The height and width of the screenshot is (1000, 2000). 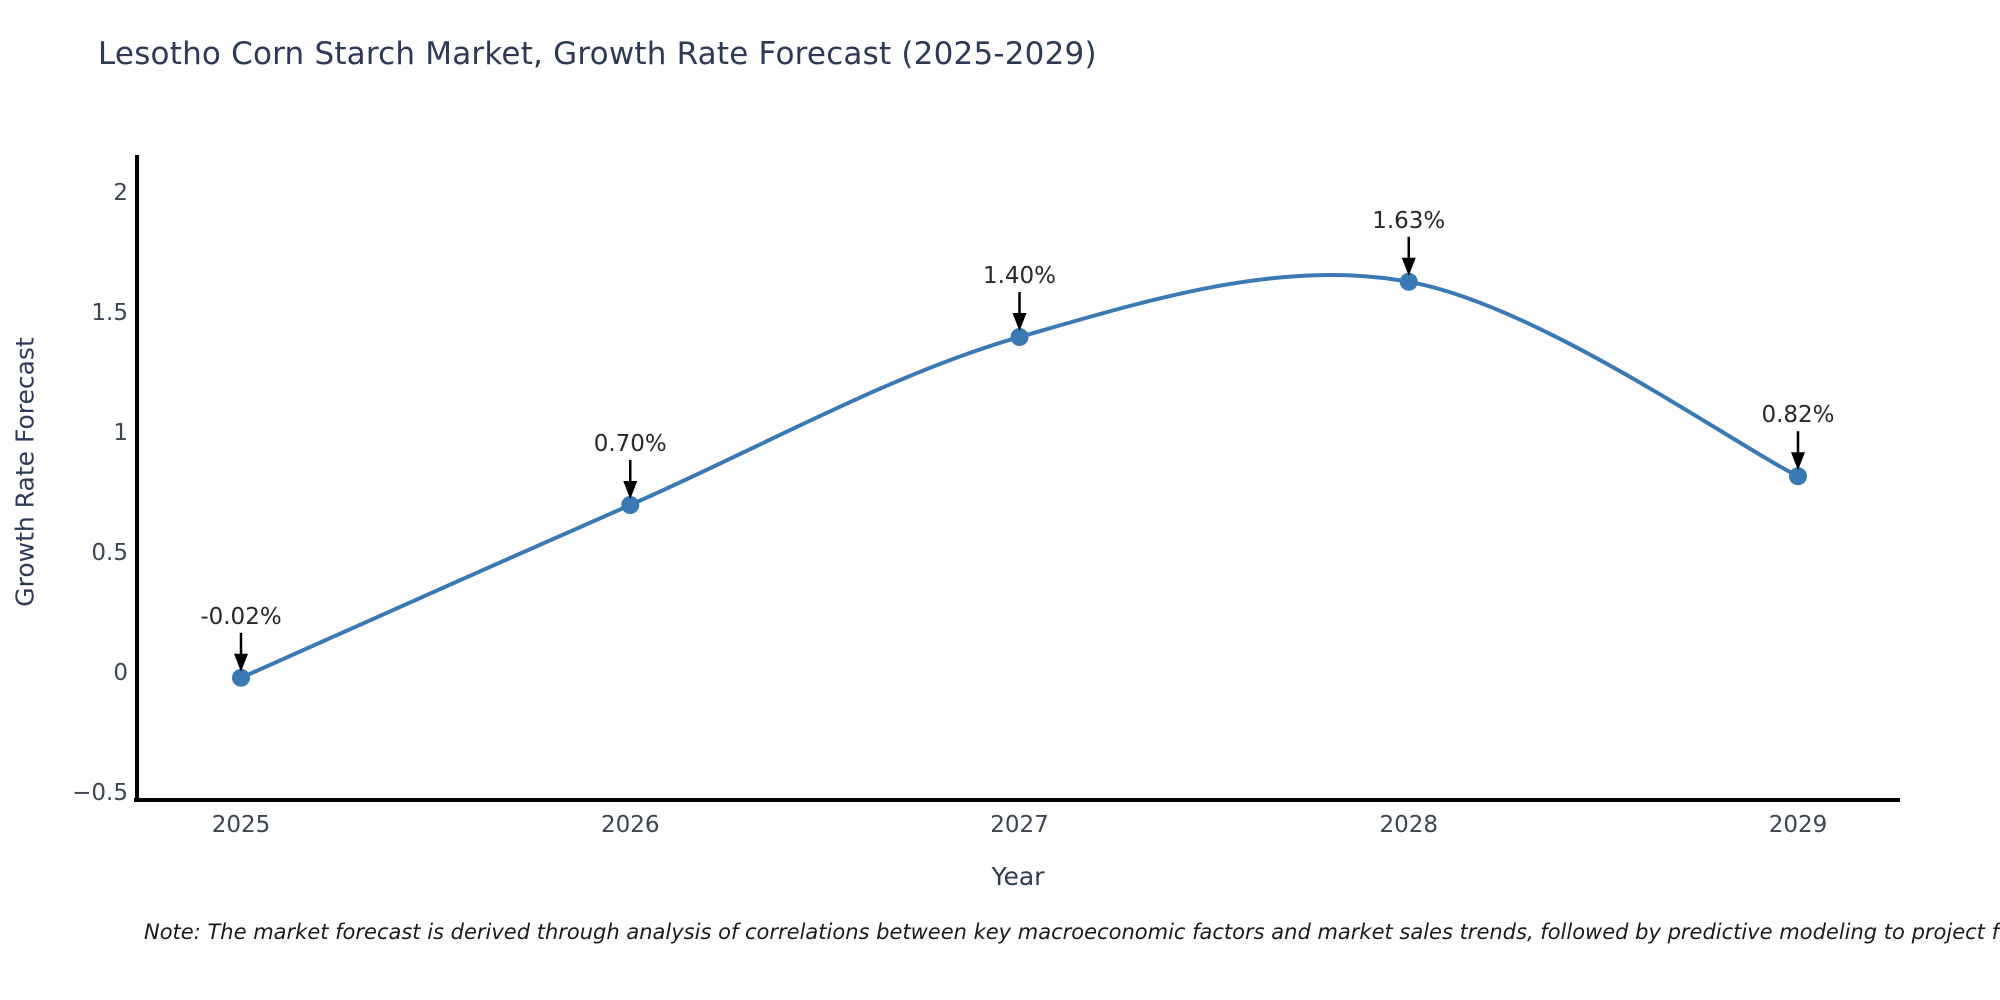 What do you see at coordinates (25, 472) in the screenshot?
I see `y-axis-label: Growth Rate Forecast` at bounding box center [25, 472].